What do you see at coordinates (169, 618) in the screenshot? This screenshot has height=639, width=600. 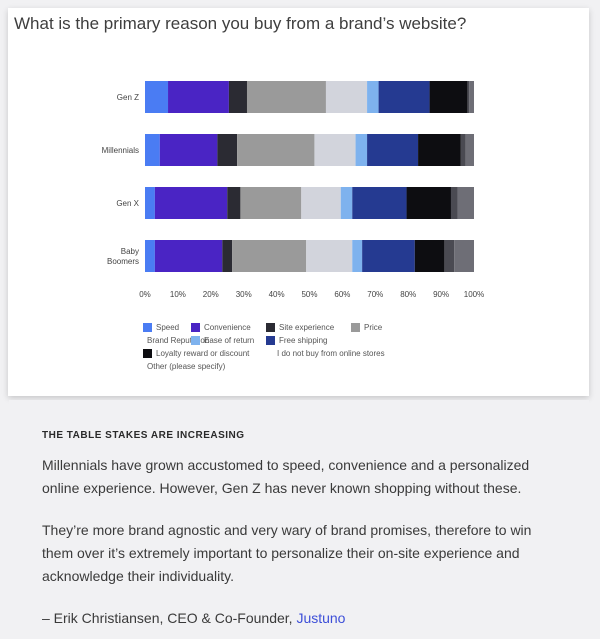 I see `attribution-text: – Erik Christiansen, CEO & Co-Founder,` at bounding box center [169, 618].